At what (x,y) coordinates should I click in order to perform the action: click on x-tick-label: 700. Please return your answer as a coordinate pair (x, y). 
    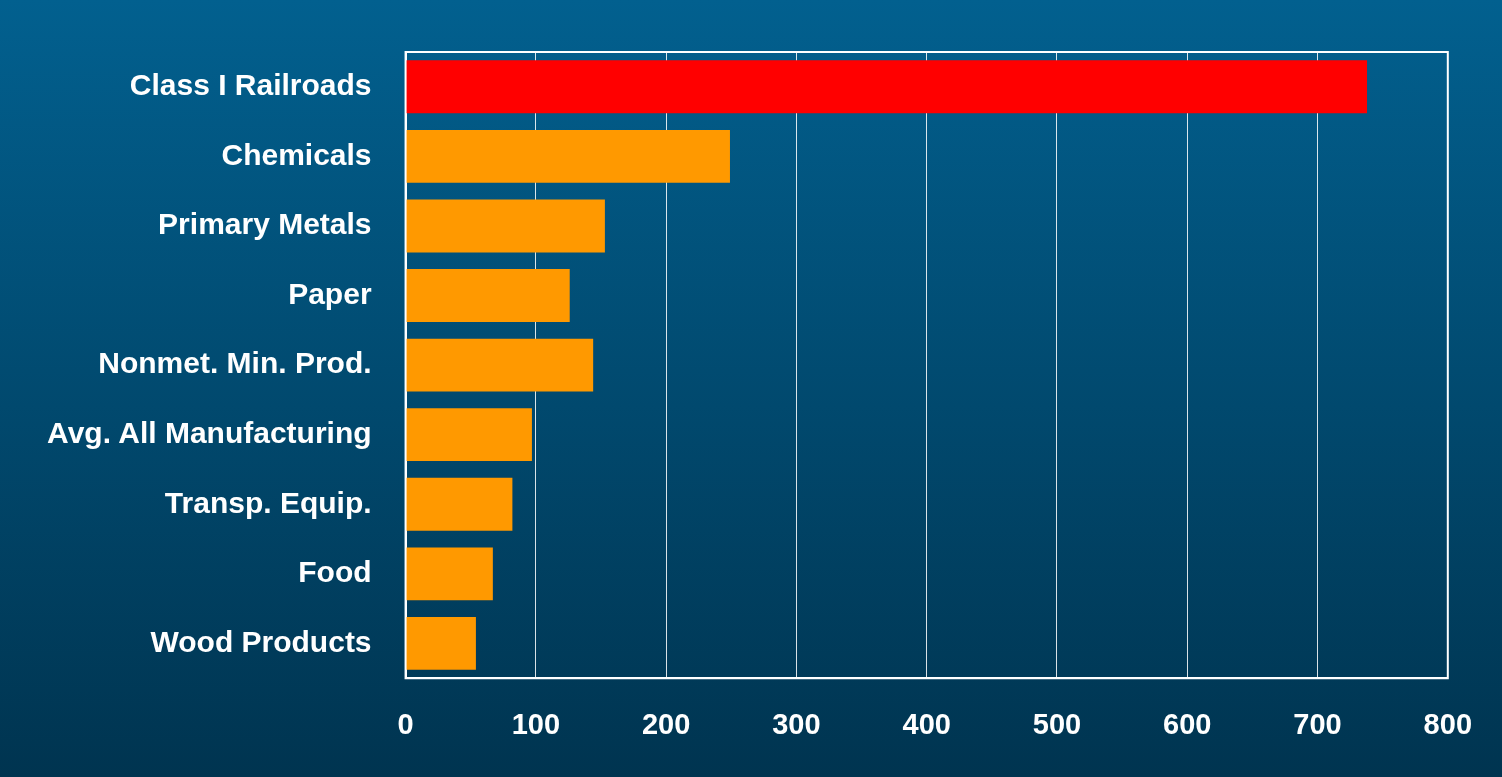
    Looking at the image, I should click on (1317, 723).